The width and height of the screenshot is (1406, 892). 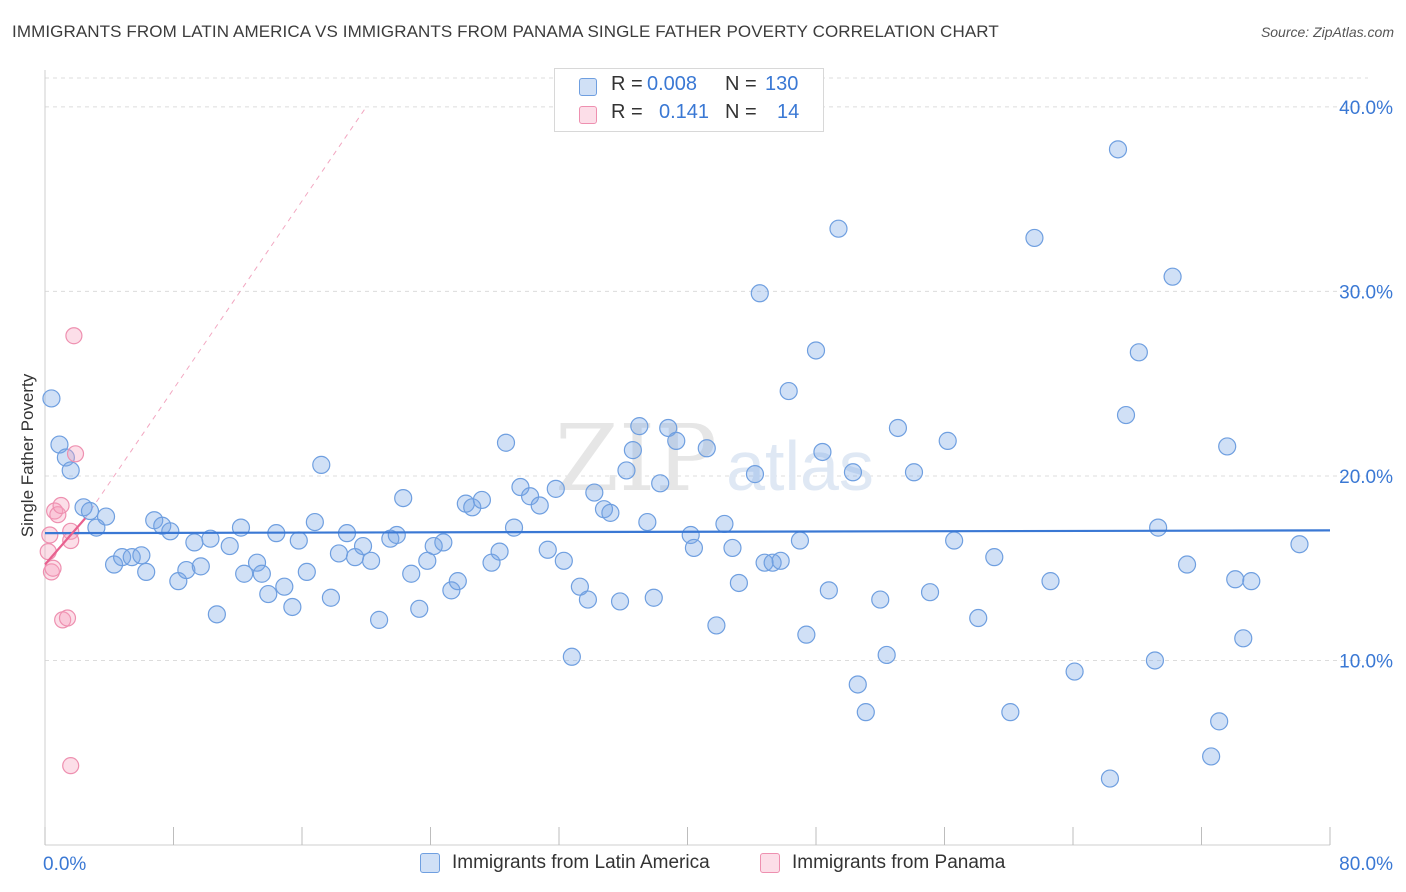 I want to click on legend-swatch-panama, so click(x=588, y=115).